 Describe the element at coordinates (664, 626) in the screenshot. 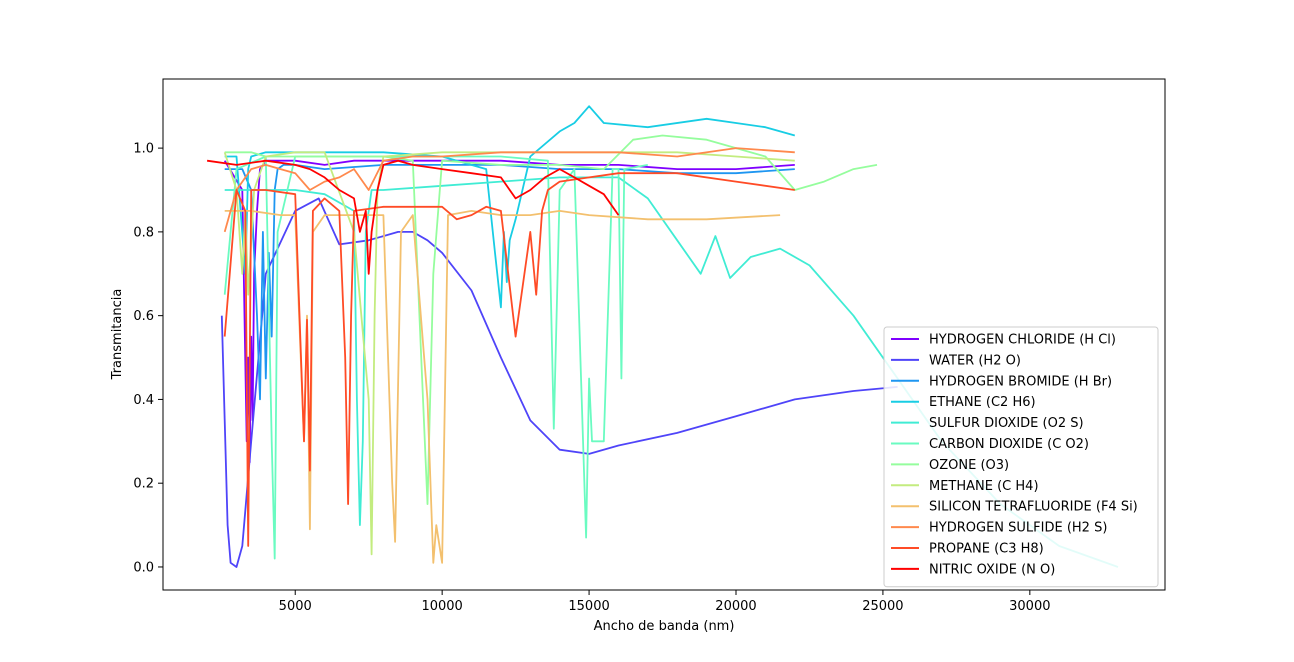

I see `x-axis-label: Ancho de banda (nm)` at that location.